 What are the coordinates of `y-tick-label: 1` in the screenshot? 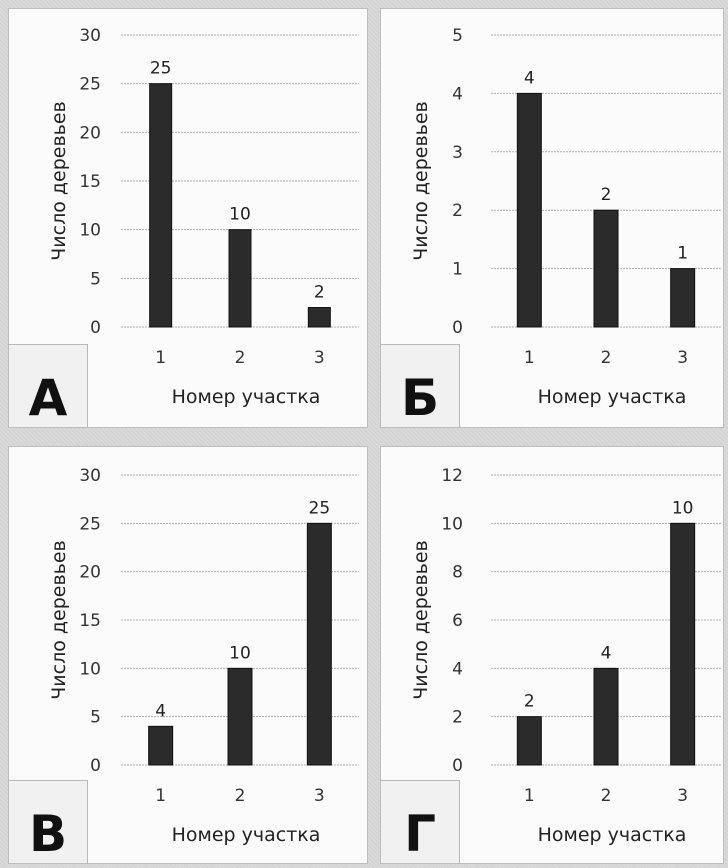 It's located at (457, 270).